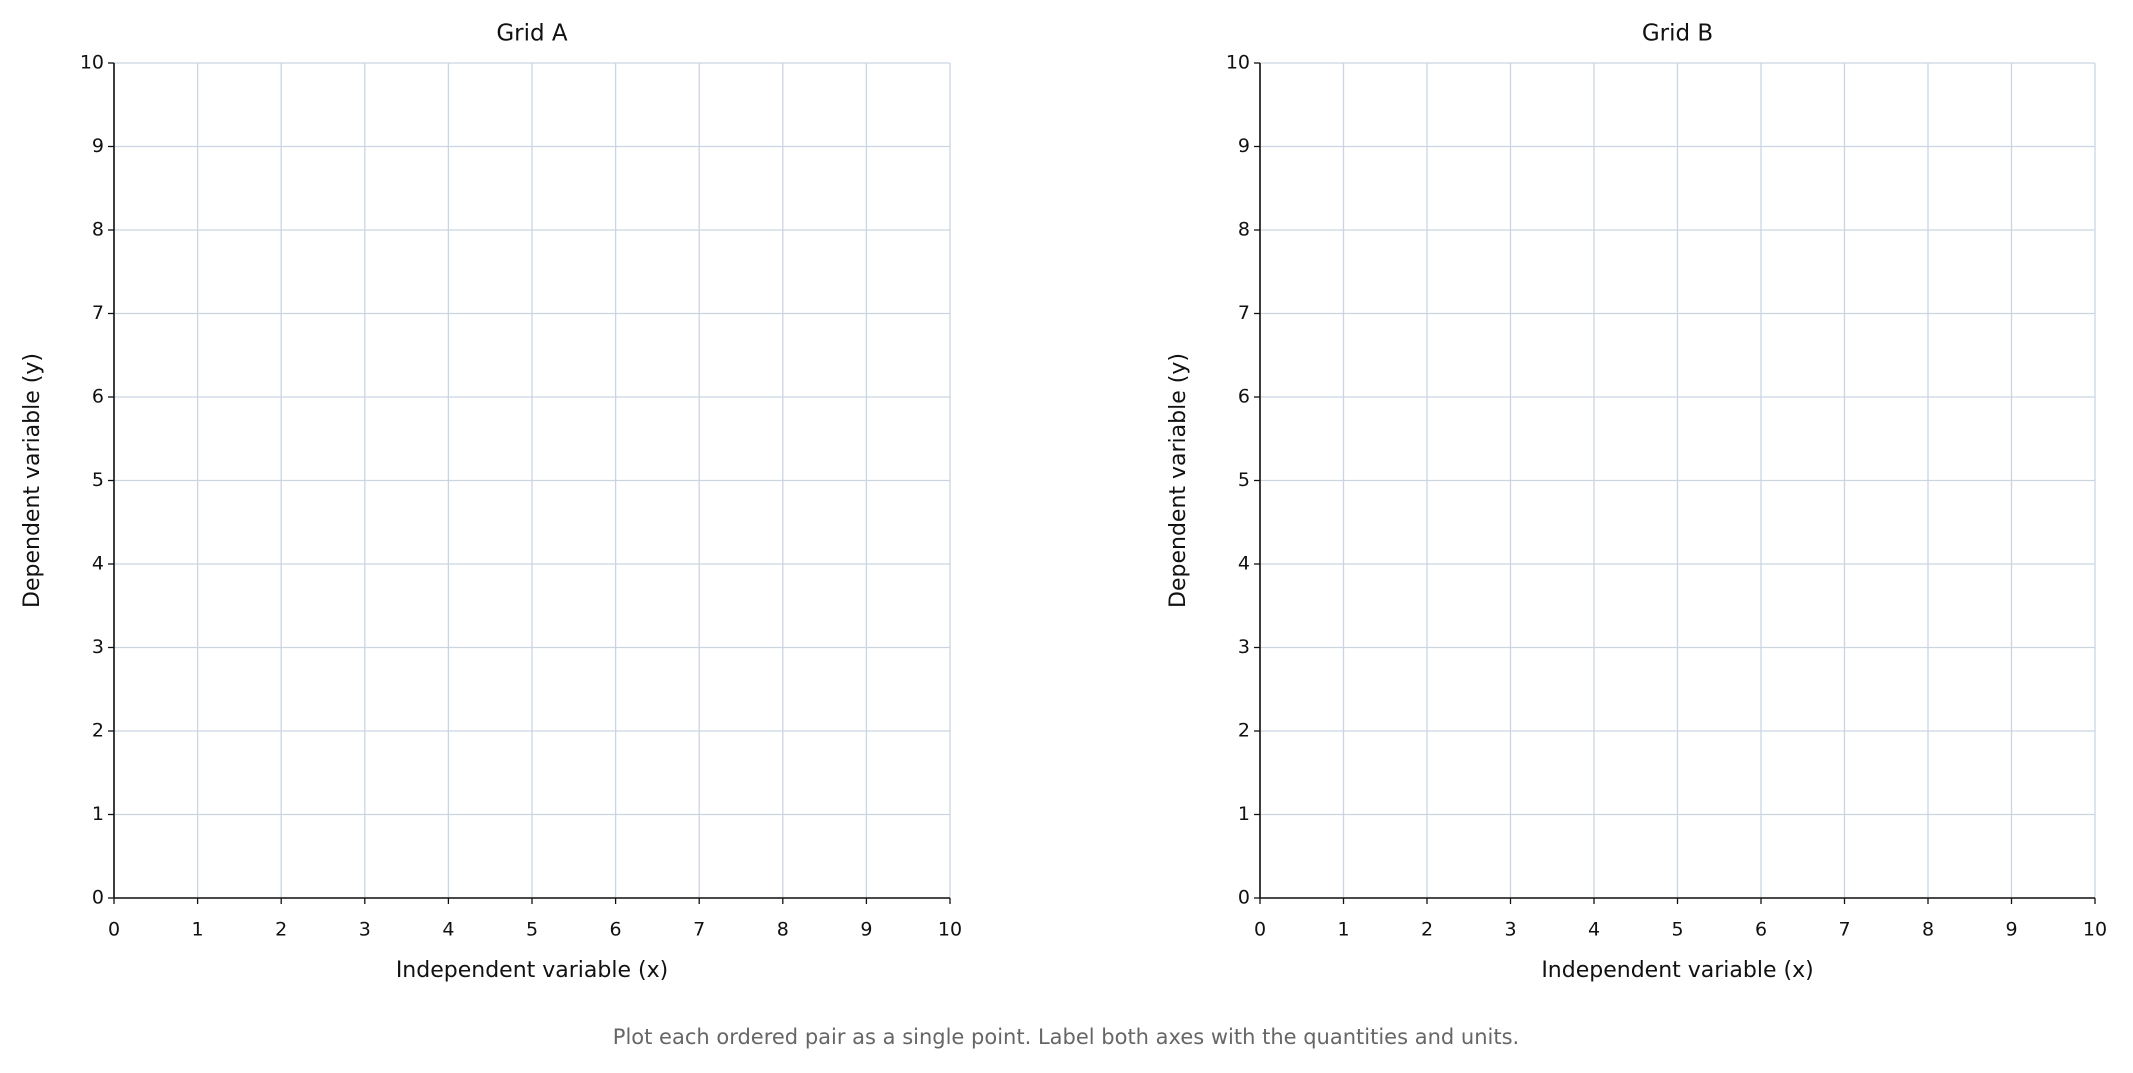 The height and width of the screenshot is (1073, 2133). I want to click on chart-title: Grid A, so click(532, 34).